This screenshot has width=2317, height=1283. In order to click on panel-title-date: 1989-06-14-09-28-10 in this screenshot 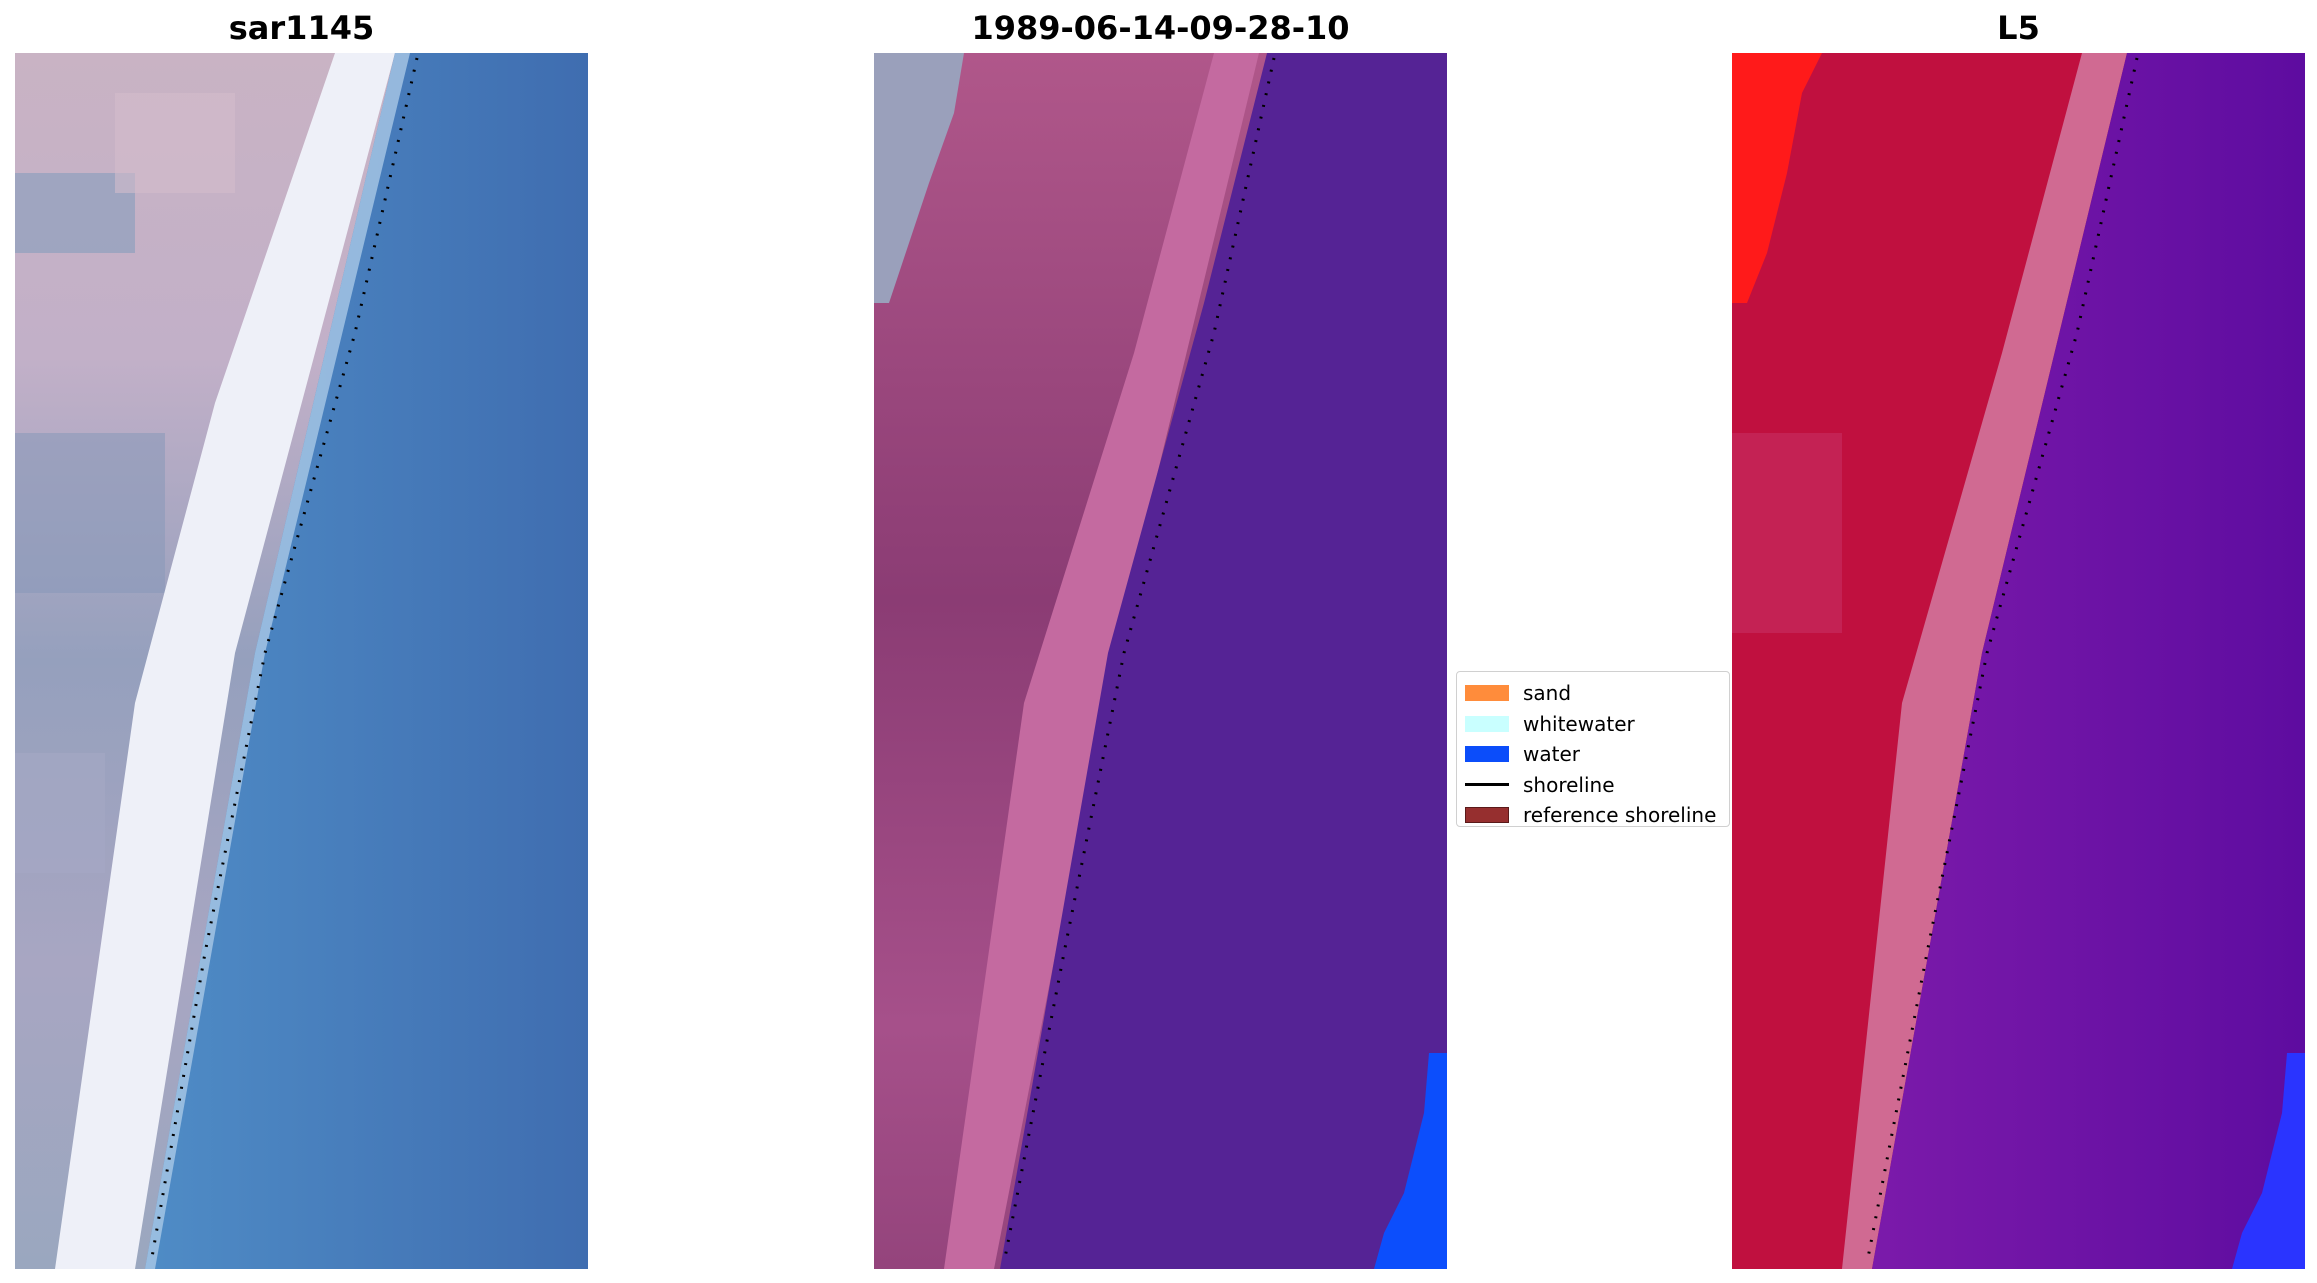, I will do `click(1160, 28)`.